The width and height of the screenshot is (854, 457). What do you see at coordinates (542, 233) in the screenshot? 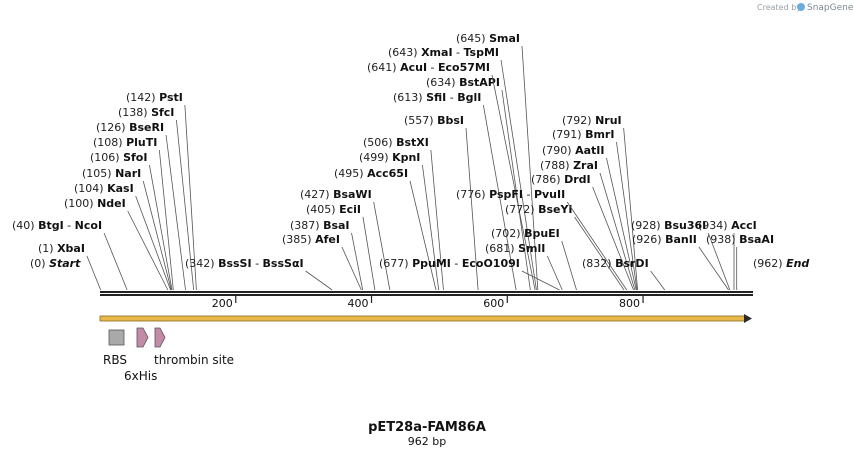
I see `site-name: BpuEI` at bounding box center [542, 233].